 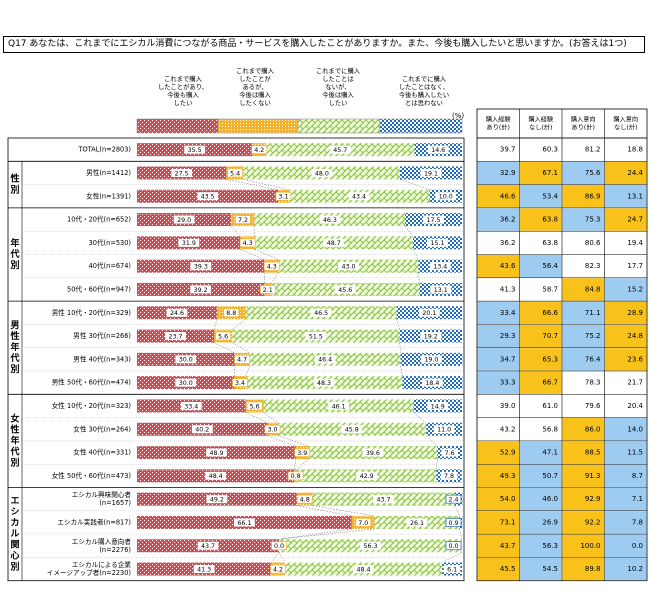 I want to click on value-label: 19.0, so click(x=431, y=360).